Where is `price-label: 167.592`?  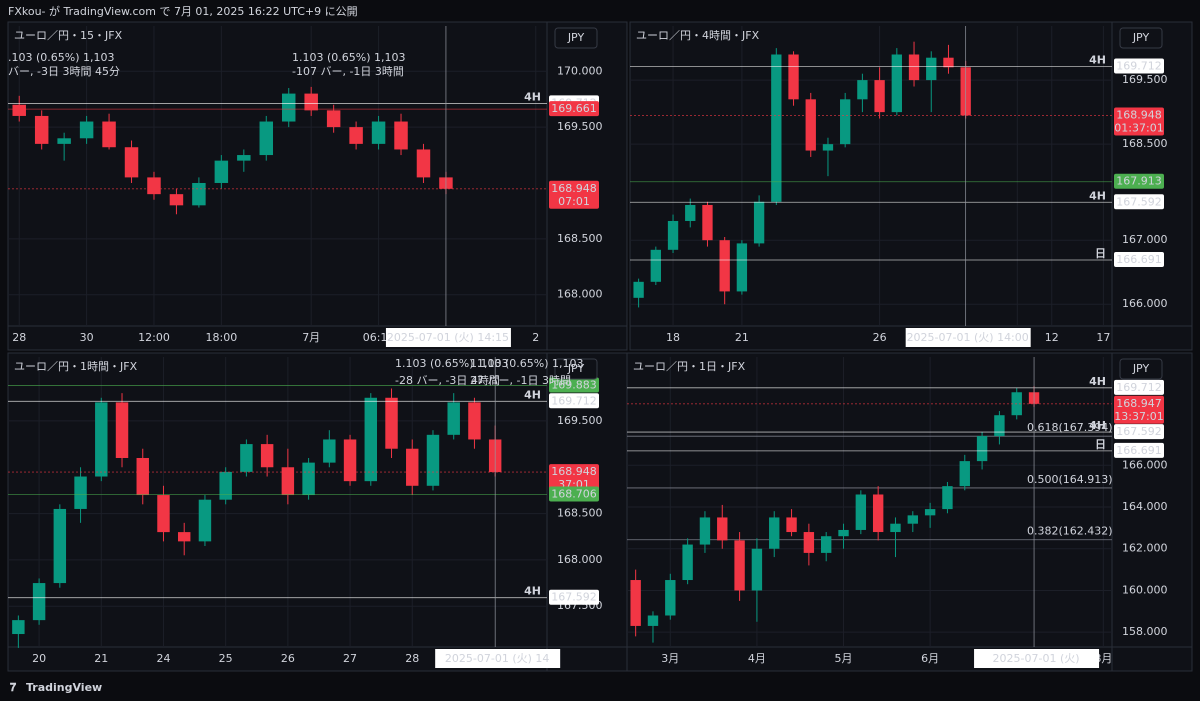
price-label: 167.592 is located at coordinates (1139, 431).